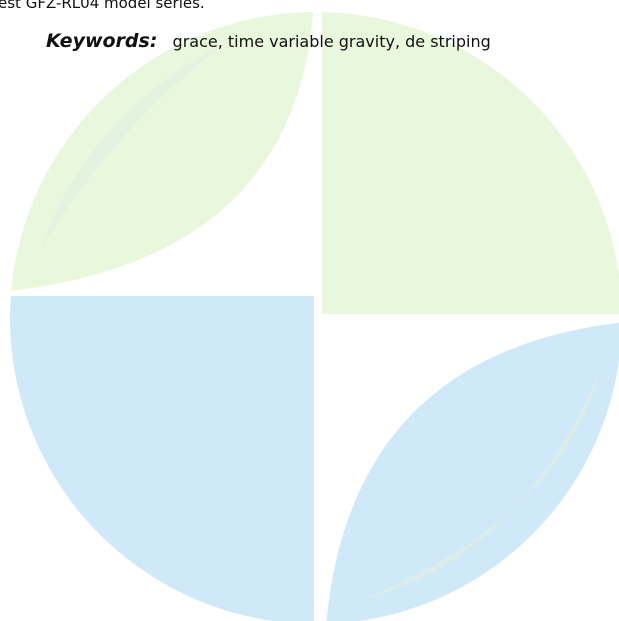 The image size is (619, 621). What do you see at coordinates (102, 41) in the screenshot?
I see `keywords-label: Keywords:` at bounding box center [102, 41].